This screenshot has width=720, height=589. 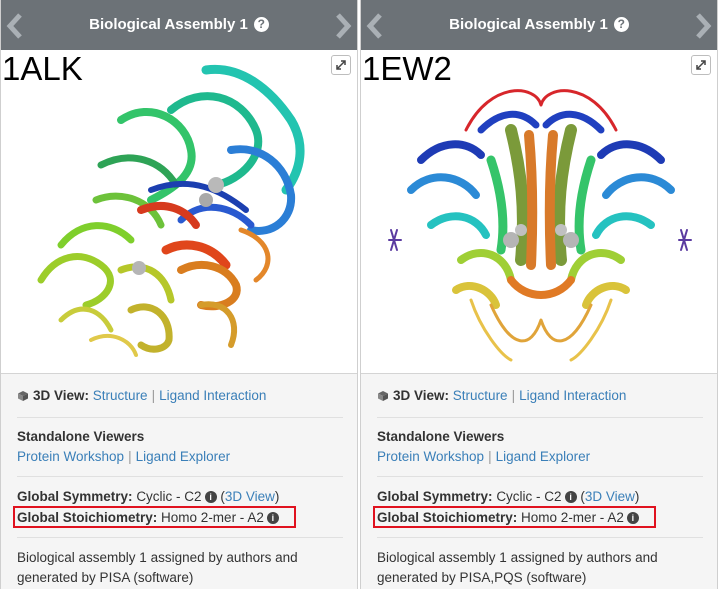 What do you see at coordinates (482, 577) in the screenshot?
I see `description-line-2: generated by PISA,PQS (software)` at bounding box center [482, 577].